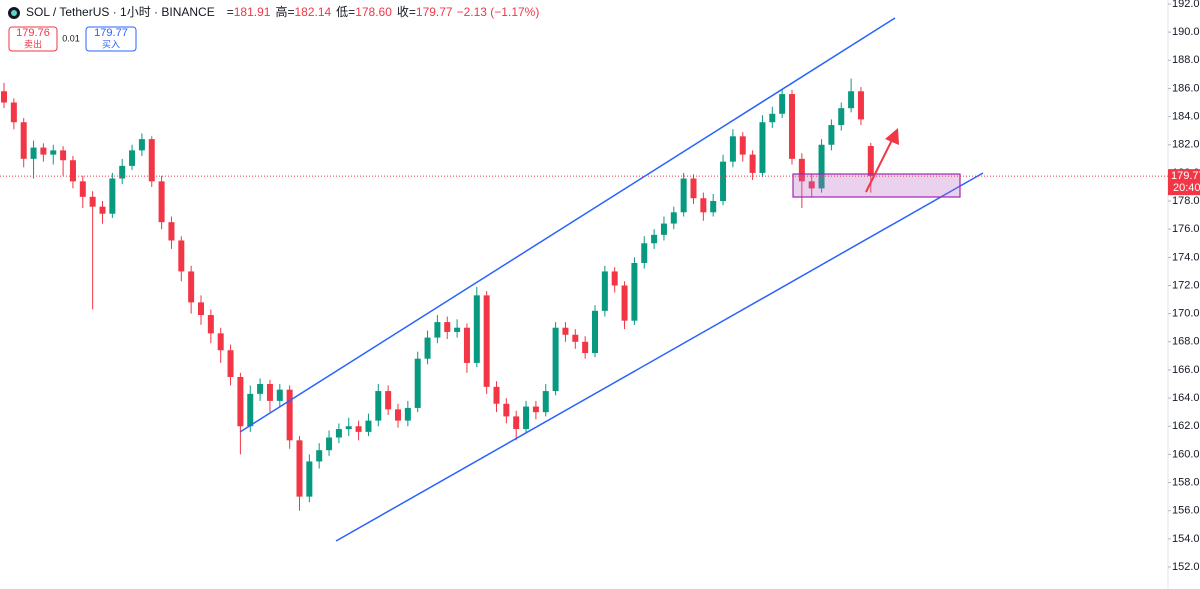 Image resolution: width=1200 pixels, height=589 pixels. What do you see at coordinates (111, 33) in the screenshot?
I see `buy-price: 179.77` at bounding box center [111, 33].